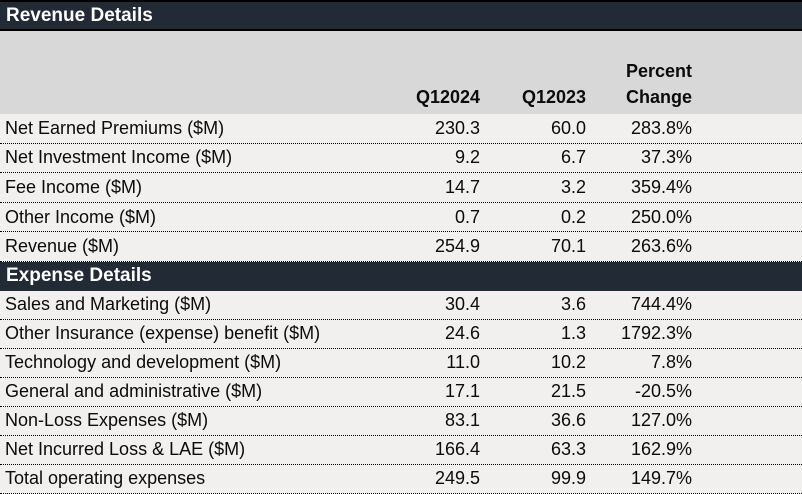 The height and width of the screenshot is (494, 802). I want to click on q12023-value: 10.2, so click(568, 362).